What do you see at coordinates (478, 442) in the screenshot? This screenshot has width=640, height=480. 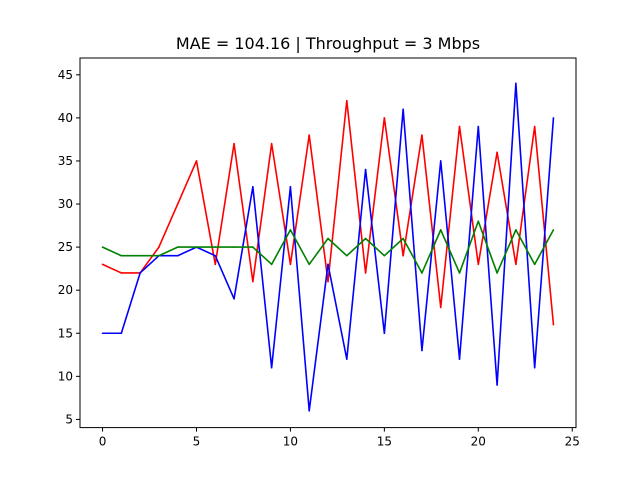 I see `x-tick-label: 20` at bounding box center [478, 442].